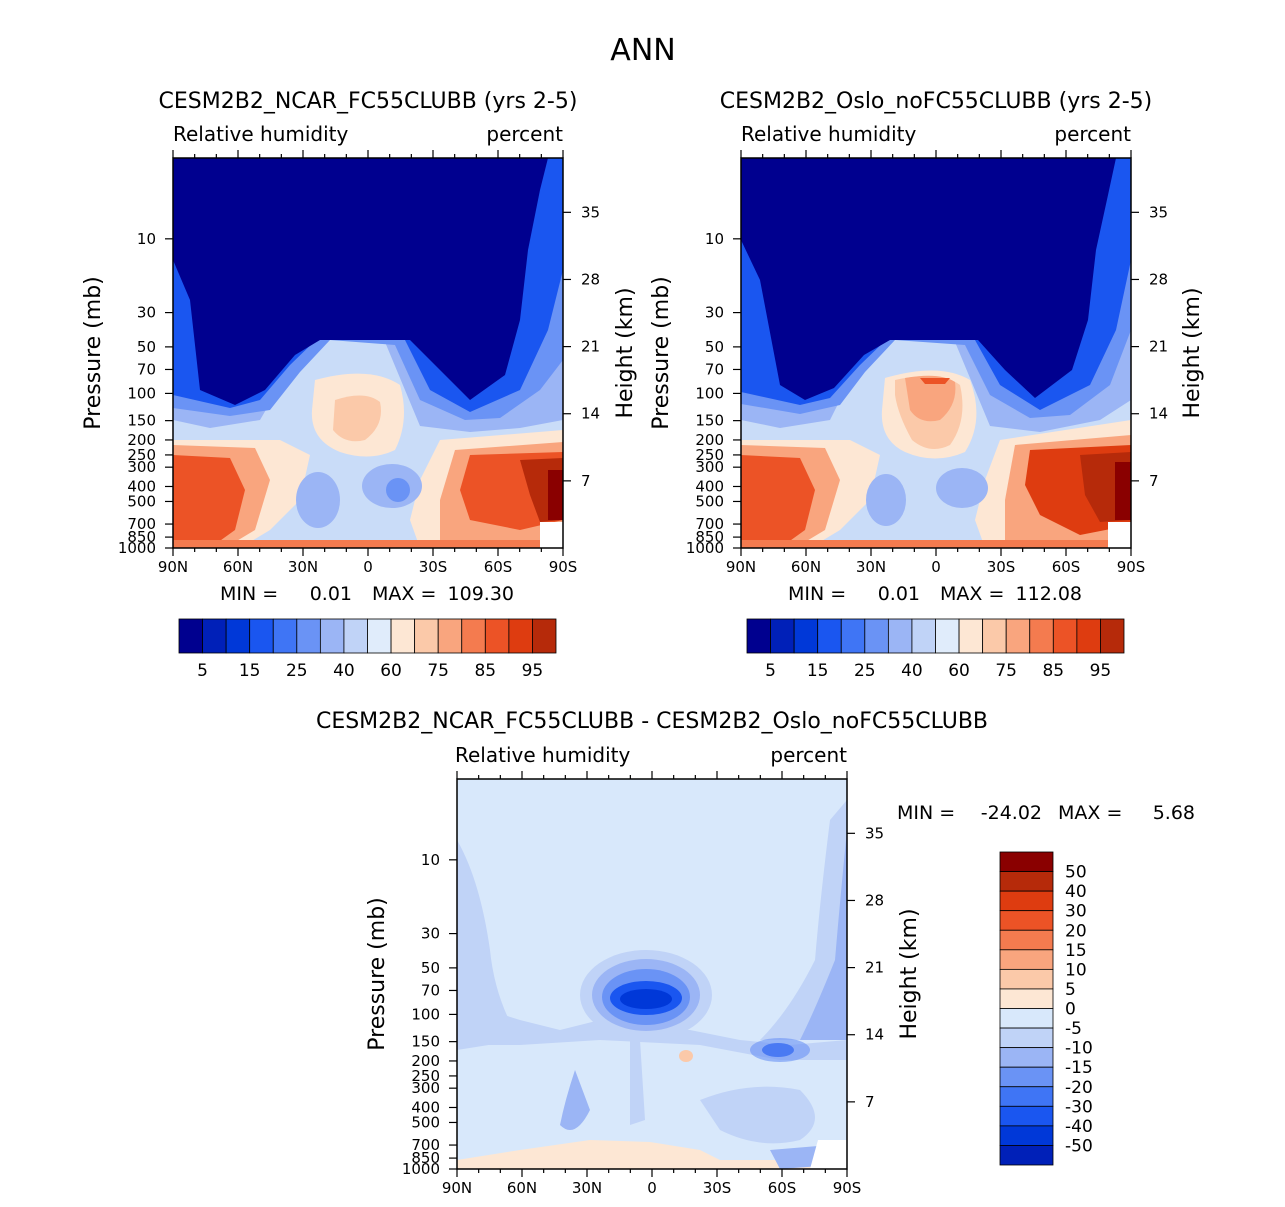 The image size is (1285, 1207). Describe the element at coordinates (1079, 1068) in the screenshot. I see `colorbar-label: -15` at that location.